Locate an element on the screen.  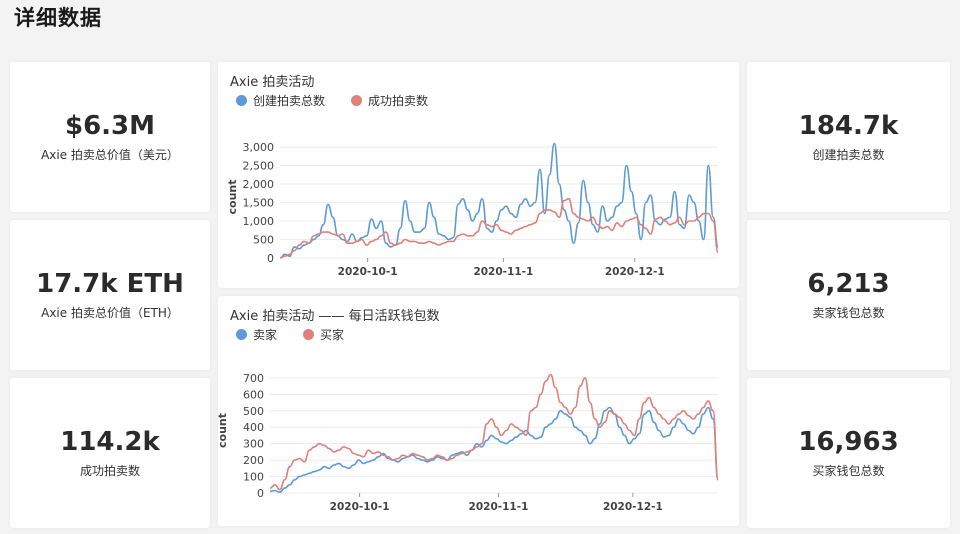
stat-value: 17.7k ETH is located at coordinates (110, 283).